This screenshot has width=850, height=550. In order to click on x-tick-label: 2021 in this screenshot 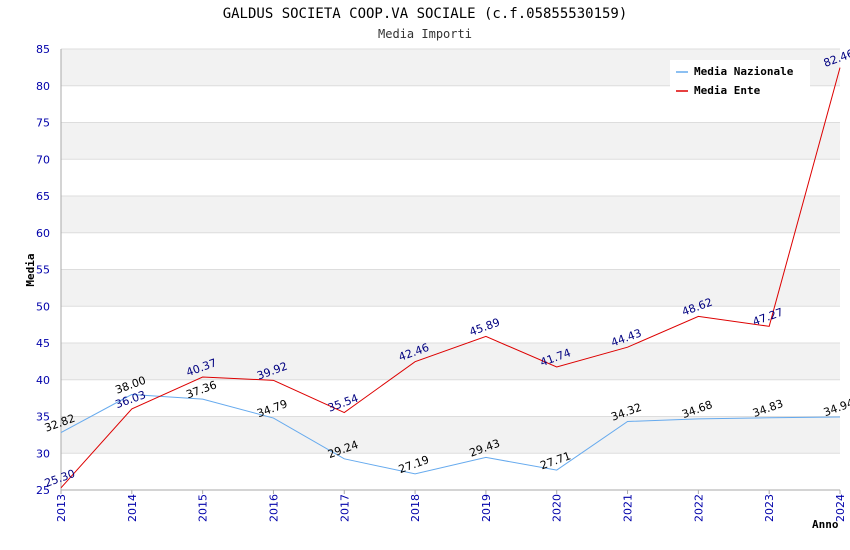, I will do `click(628, 508)`.